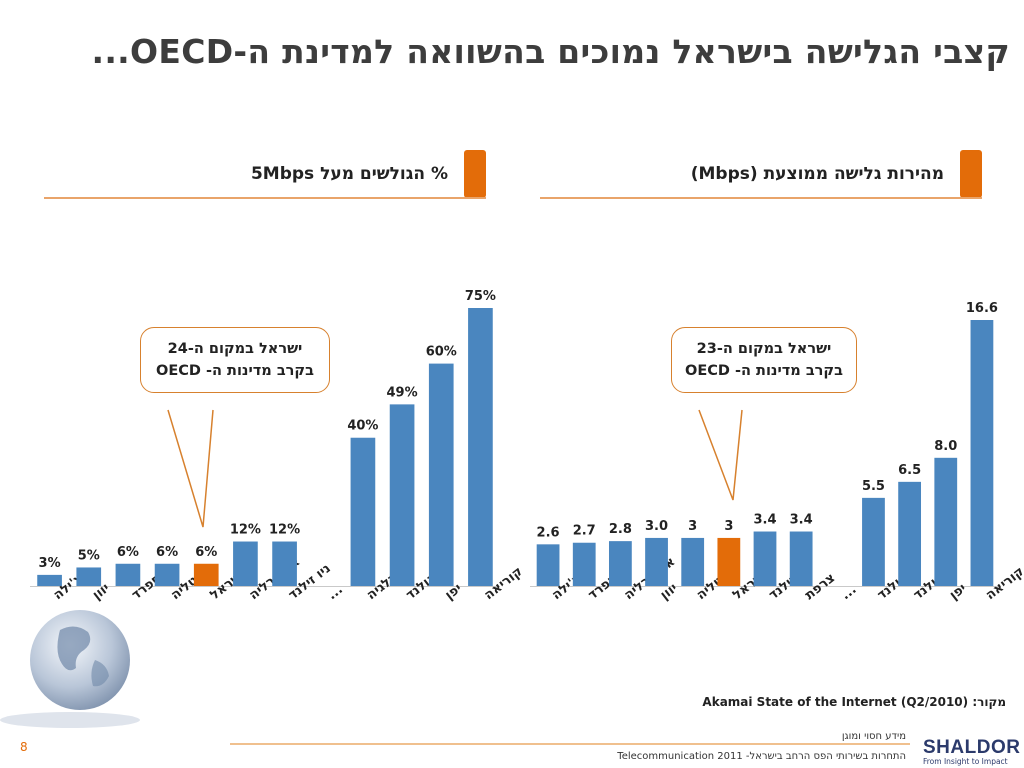 This screenshot has width=1024, height=768. What do you see at coordinates (761, 198) in the screenshot?
I see `right-header-underline` at bounding box center [761, 198].